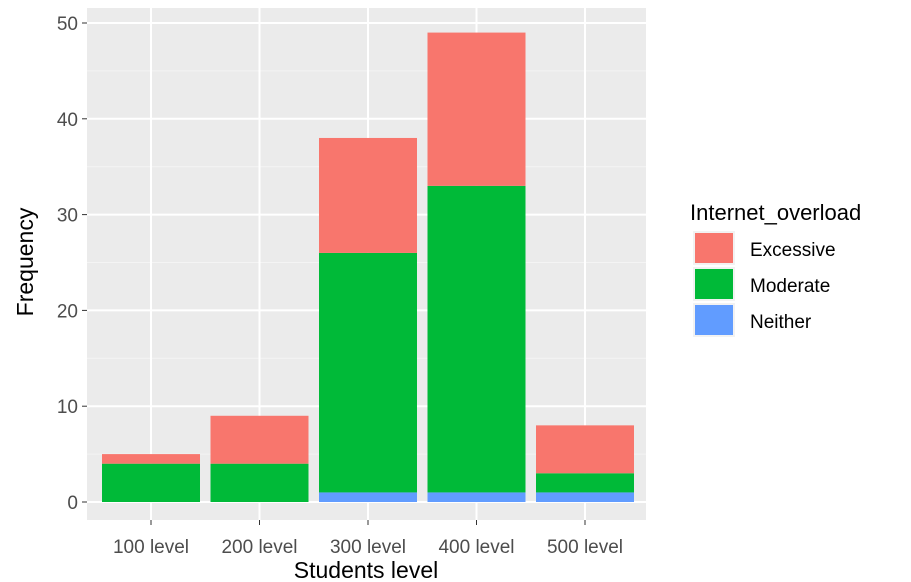  What do you see at coordinates (476, 339) in the screenshot?
I see `bar-moderate-400-level` at bounding box center [476, 339].